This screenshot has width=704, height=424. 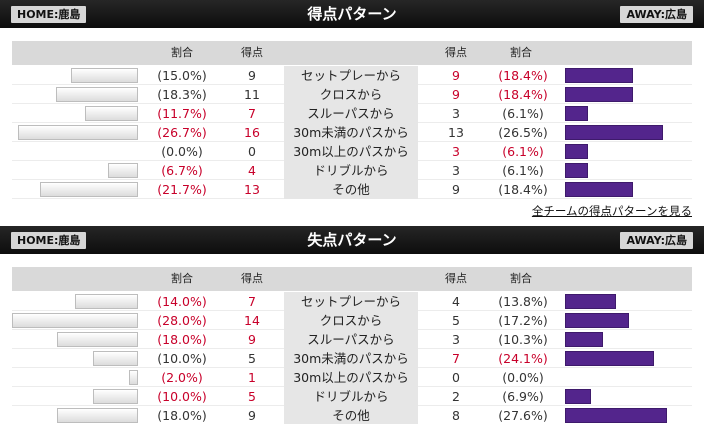 I want to click on home-ratio-cell: (28.0%), so click(x=182, y=320).